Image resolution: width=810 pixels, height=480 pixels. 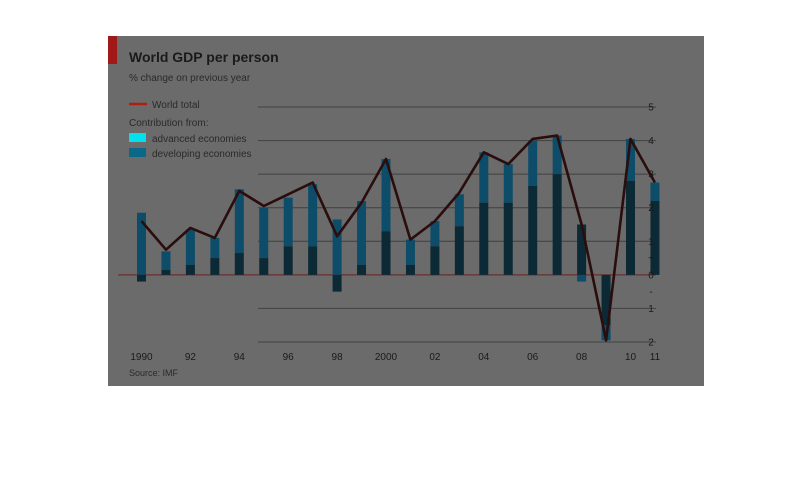 I want to click on bar-developing-1992, so click(x=190, y=269).